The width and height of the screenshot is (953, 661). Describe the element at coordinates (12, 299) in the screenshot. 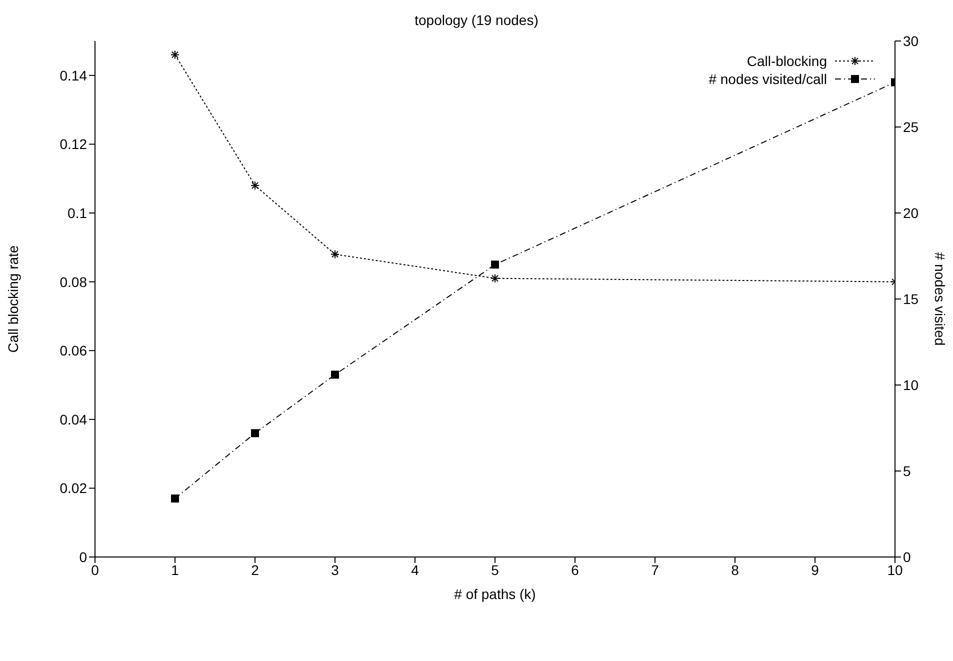

I see `y-axis-title: Call blocking rate` at that location.